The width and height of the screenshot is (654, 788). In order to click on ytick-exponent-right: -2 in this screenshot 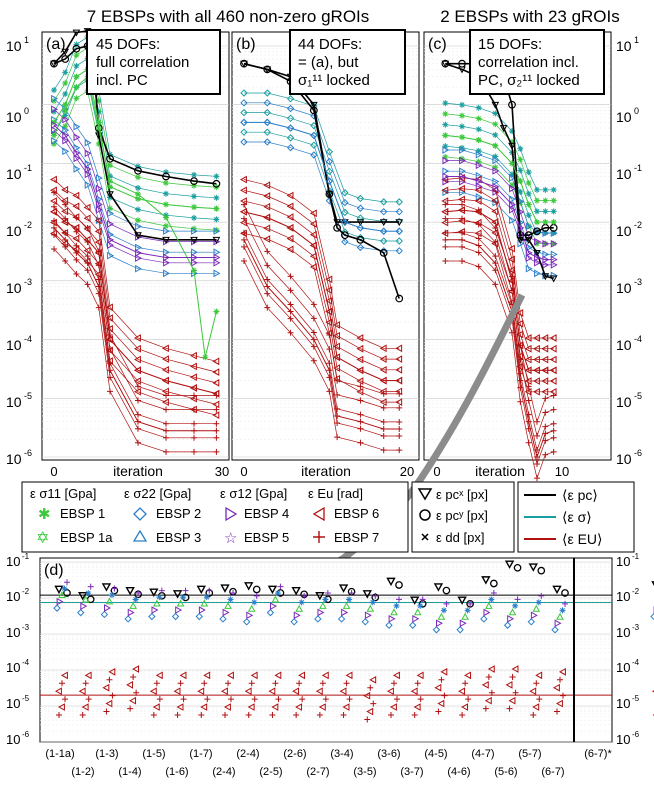, I will do `click(638, 225)`.